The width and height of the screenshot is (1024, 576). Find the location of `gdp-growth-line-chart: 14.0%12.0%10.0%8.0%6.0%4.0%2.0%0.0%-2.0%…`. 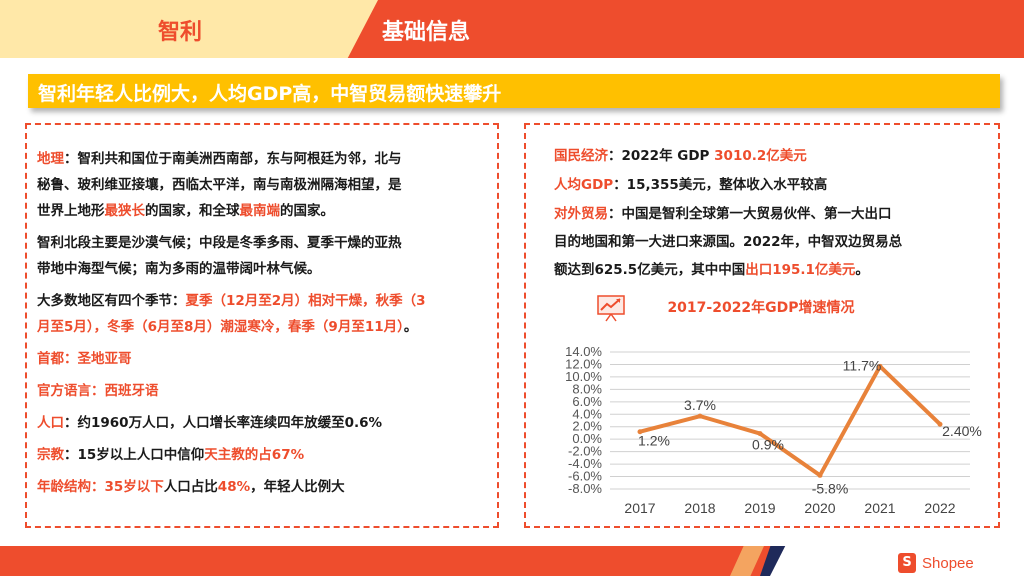

gdp-growth-line-chart: 14.0%12.0%10.0%8.0%6.0%4.0%2.0%0.0%-2.0%… is located at coordinates (773, 430).